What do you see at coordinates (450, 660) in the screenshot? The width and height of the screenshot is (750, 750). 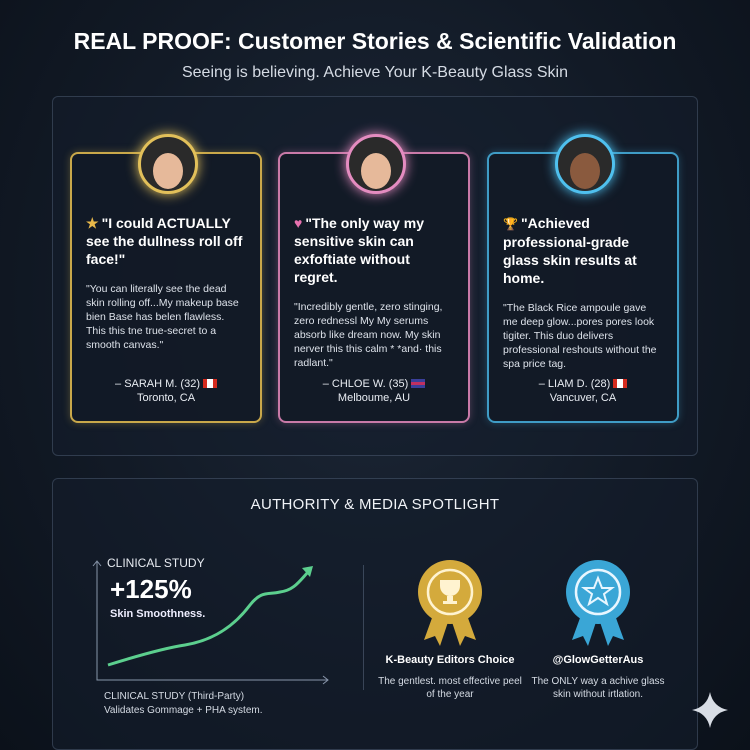 I see `badge-title: K-Beauty Editors Choice` at bounding box center [450, 660].